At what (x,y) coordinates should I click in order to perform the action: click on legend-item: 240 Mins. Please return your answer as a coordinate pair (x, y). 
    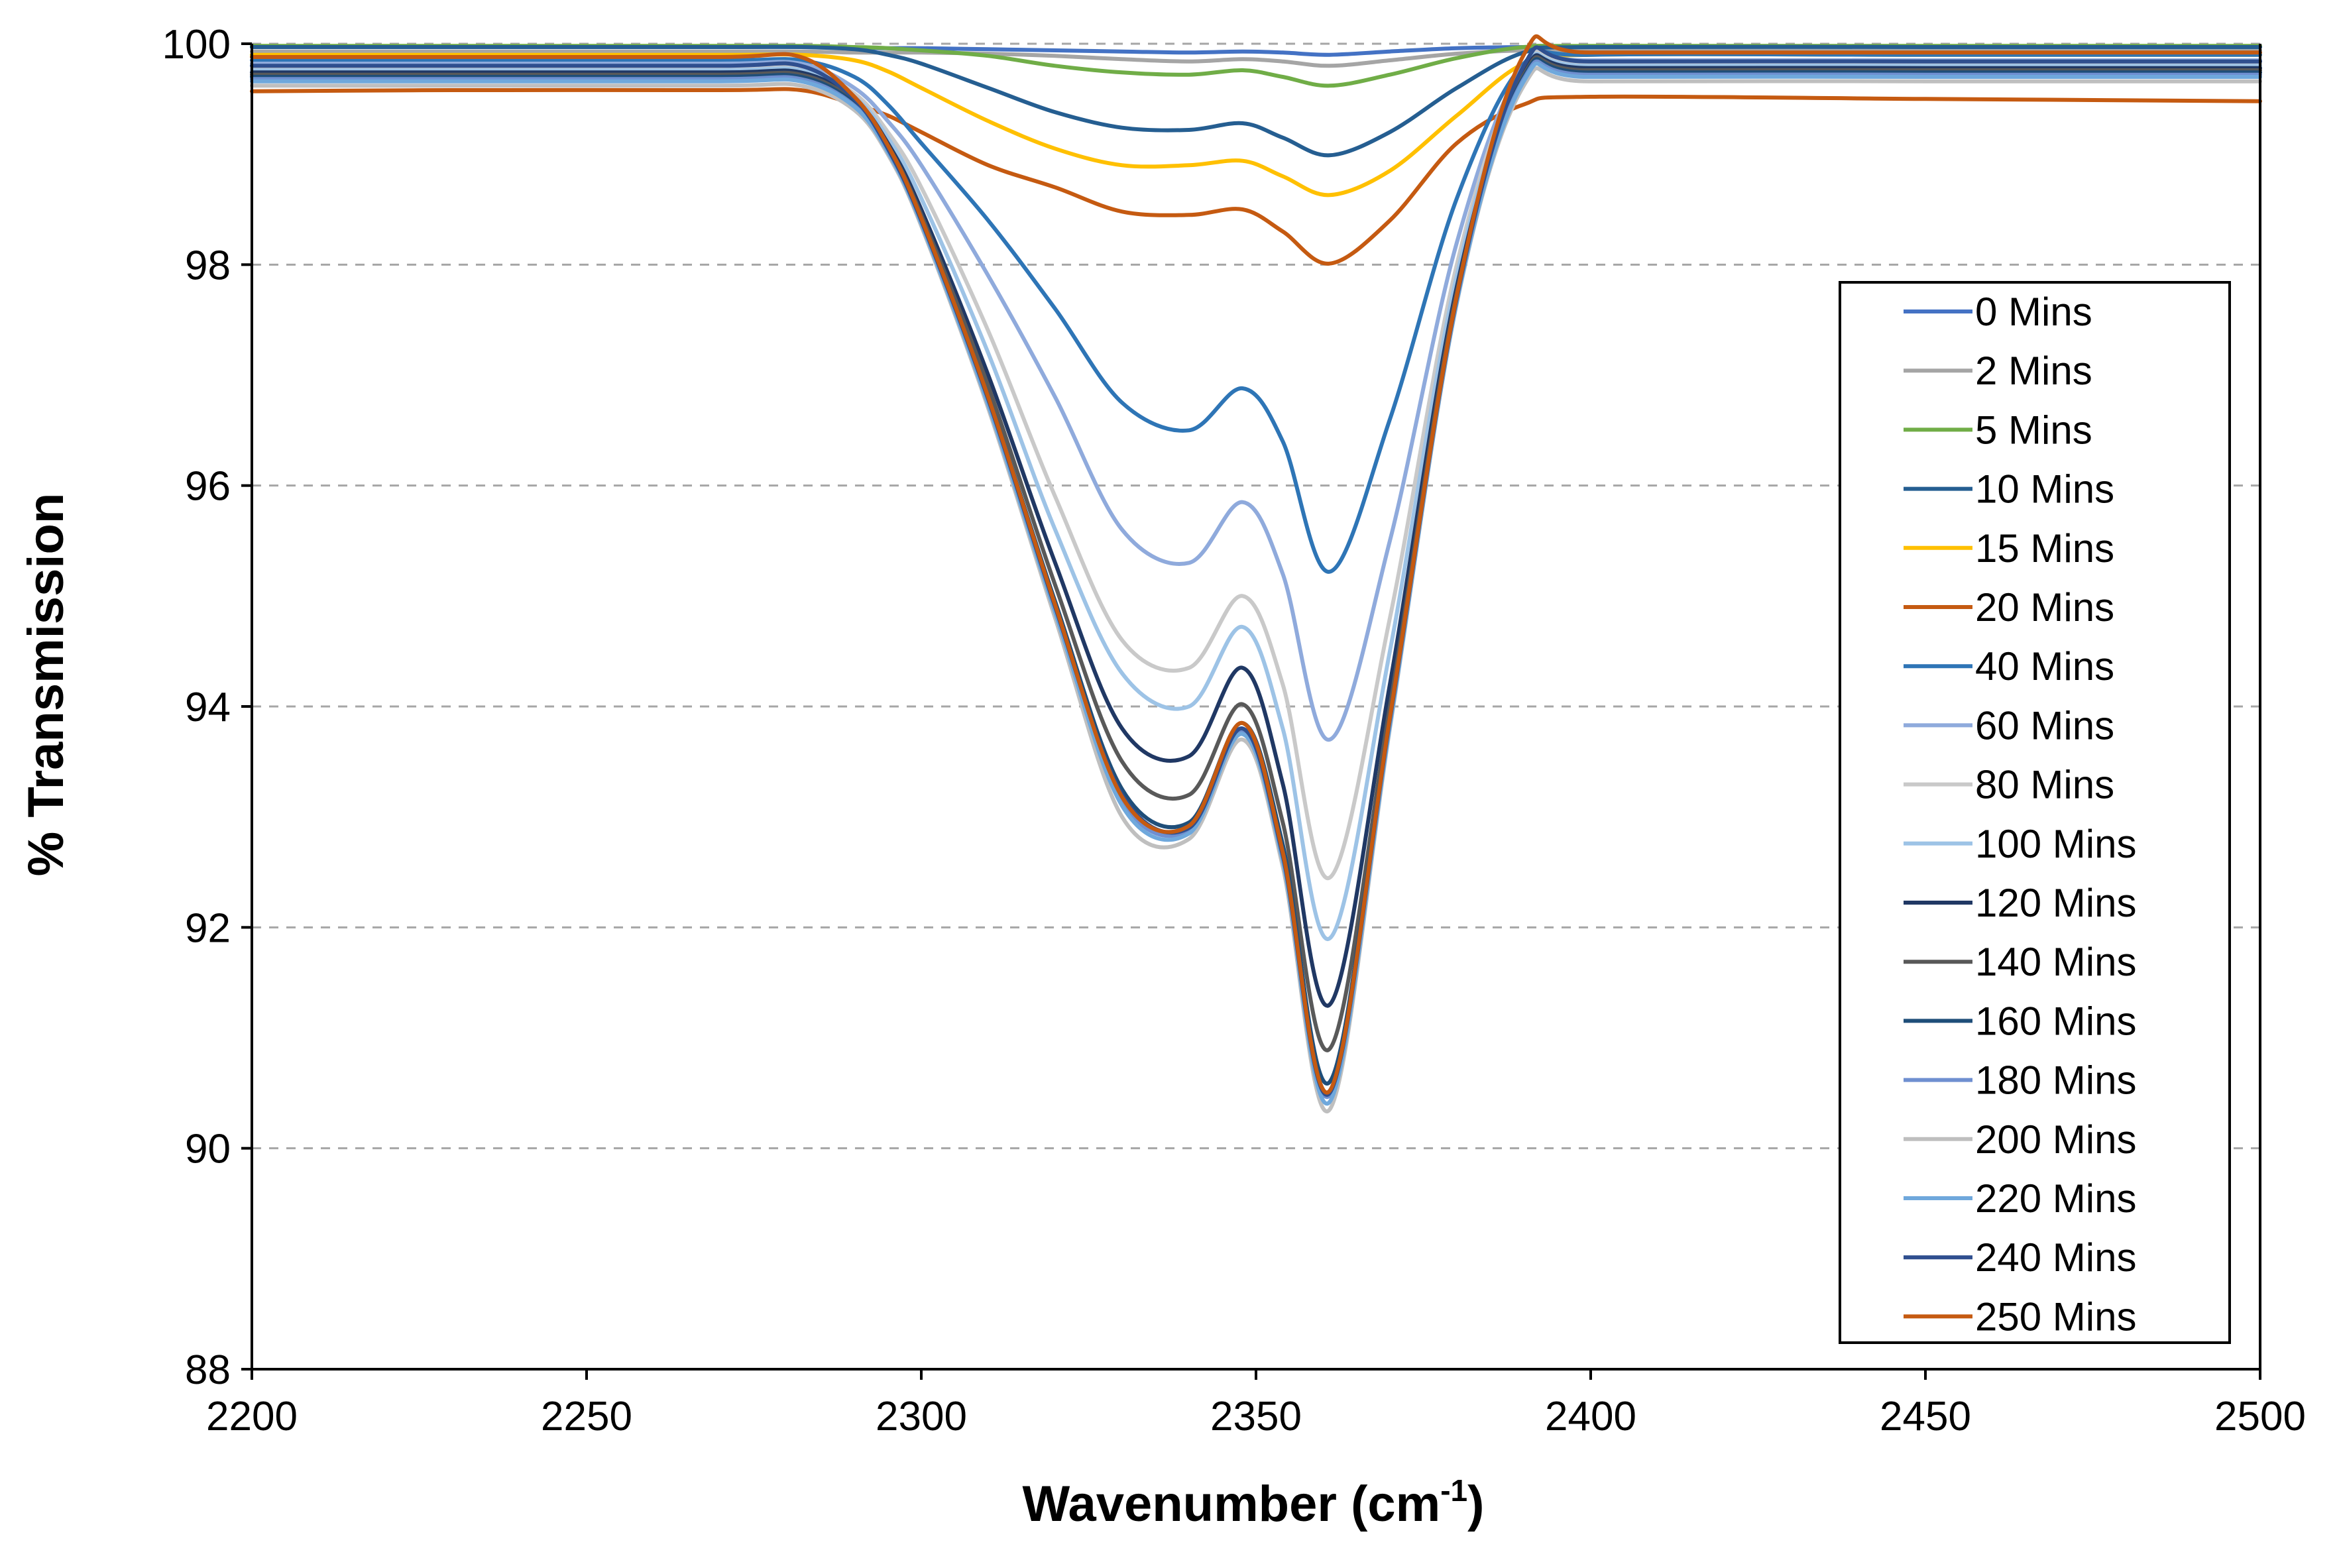
    Looking at the image, I should click on (2020, 1257).